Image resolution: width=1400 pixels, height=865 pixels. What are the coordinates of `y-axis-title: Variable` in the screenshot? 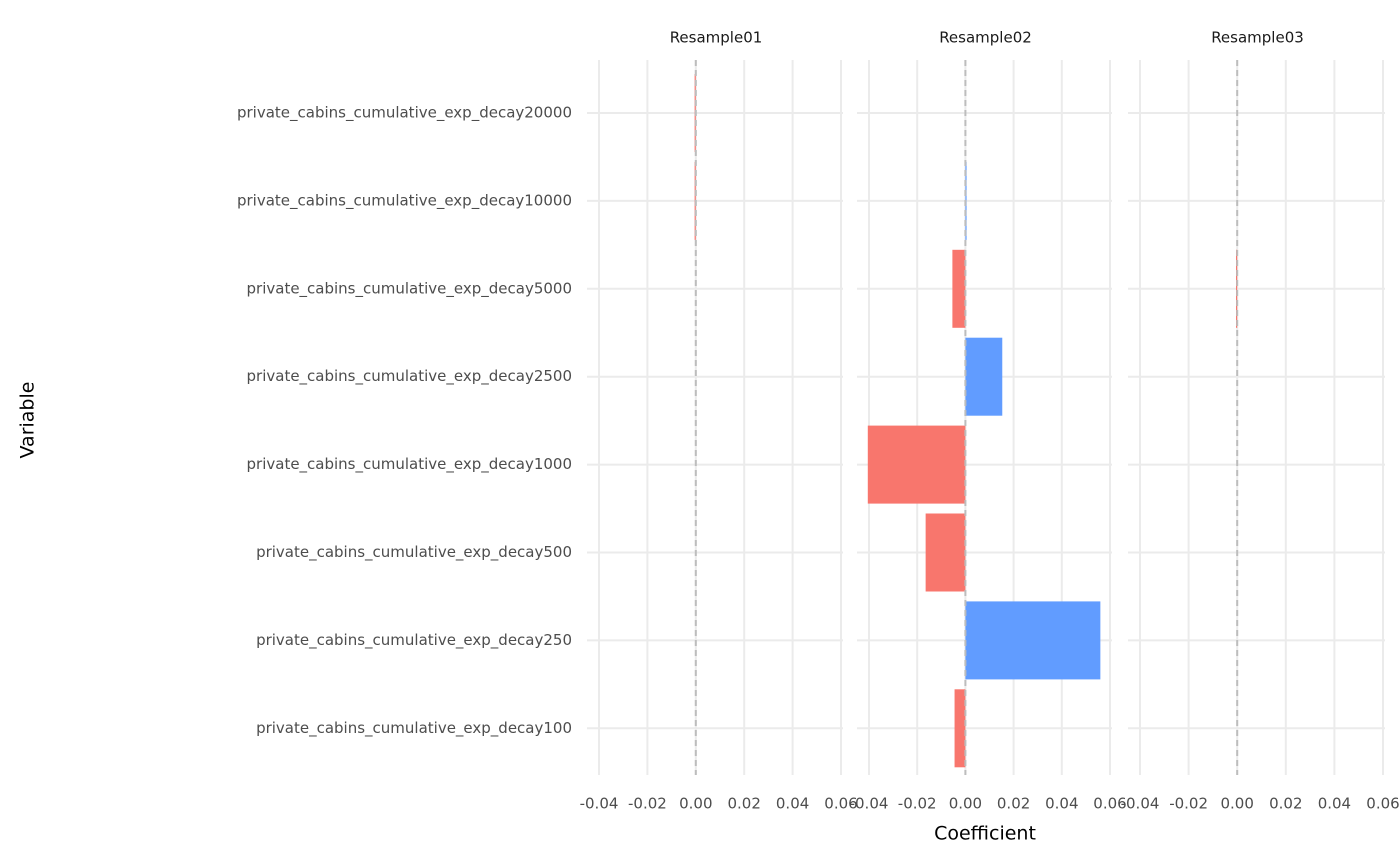 It's located at (28, 420).